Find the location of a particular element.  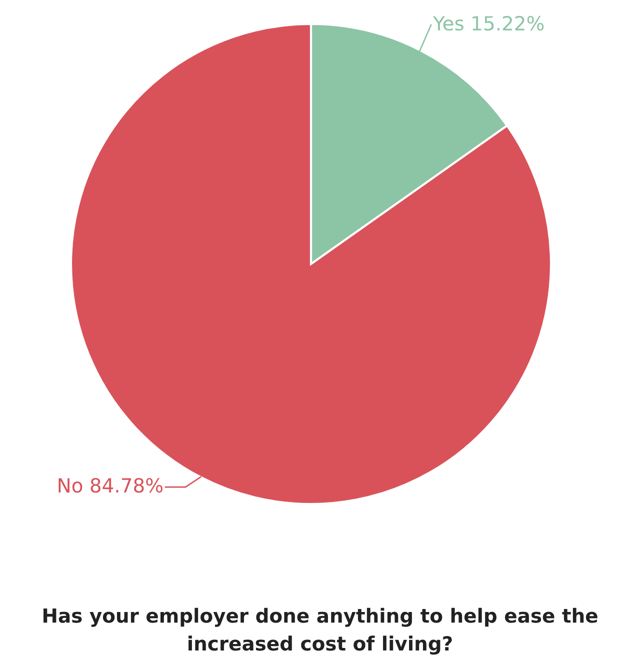

slice-label: No 84.78% is located at coordinates (110, 485).